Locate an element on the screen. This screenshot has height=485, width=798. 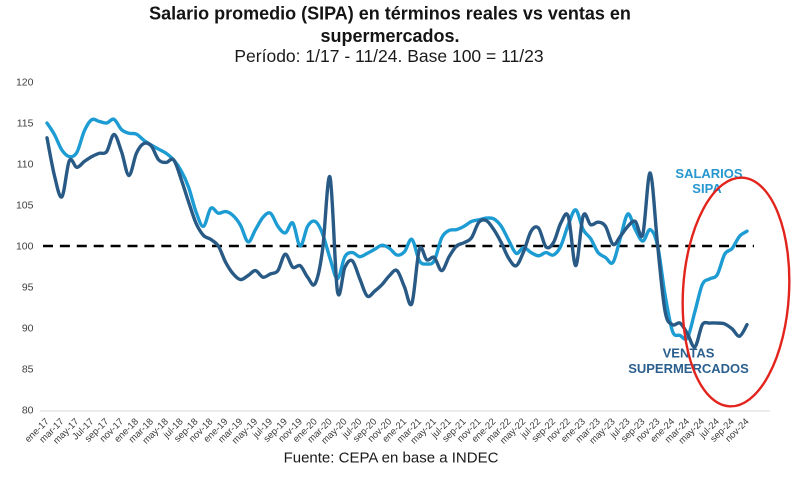
svg-text: 105 is located at coordinates (25, 206).